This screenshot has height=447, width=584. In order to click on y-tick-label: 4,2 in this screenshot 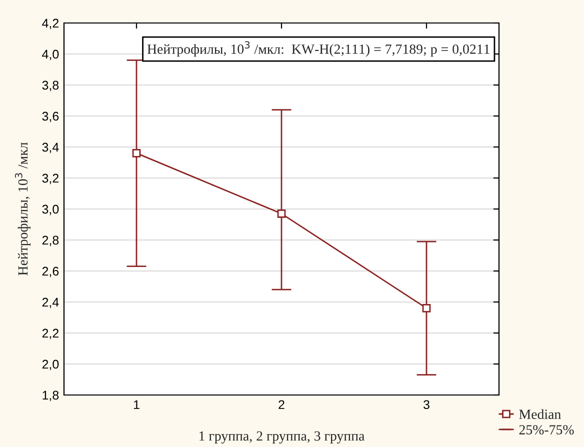, I will do `click(50, 24)`.